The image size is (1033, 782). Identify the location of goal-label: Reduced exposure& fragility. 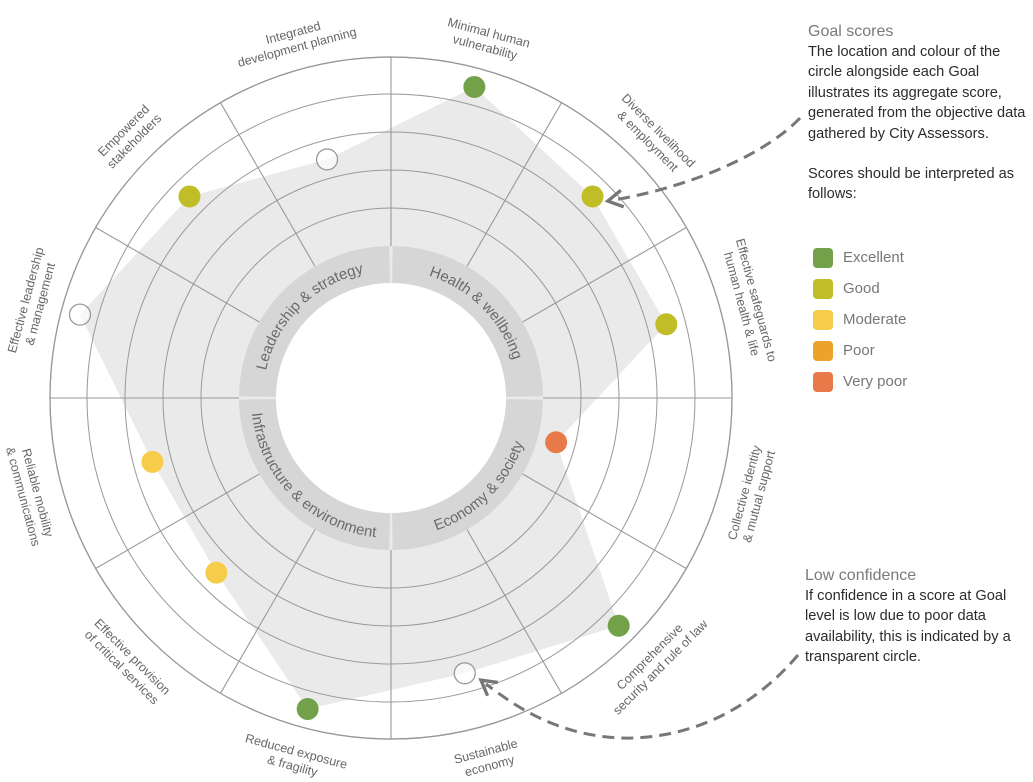
(294, 756).